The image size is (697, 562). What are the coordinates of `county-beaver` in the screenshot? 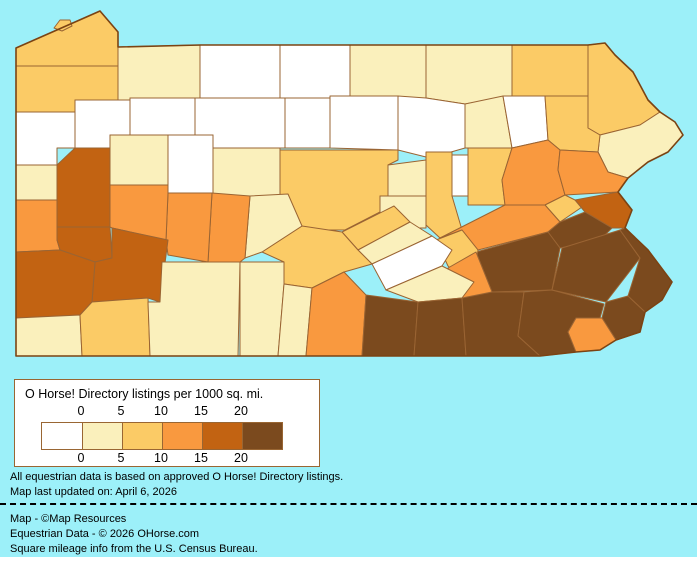 It's located at (38, 226).